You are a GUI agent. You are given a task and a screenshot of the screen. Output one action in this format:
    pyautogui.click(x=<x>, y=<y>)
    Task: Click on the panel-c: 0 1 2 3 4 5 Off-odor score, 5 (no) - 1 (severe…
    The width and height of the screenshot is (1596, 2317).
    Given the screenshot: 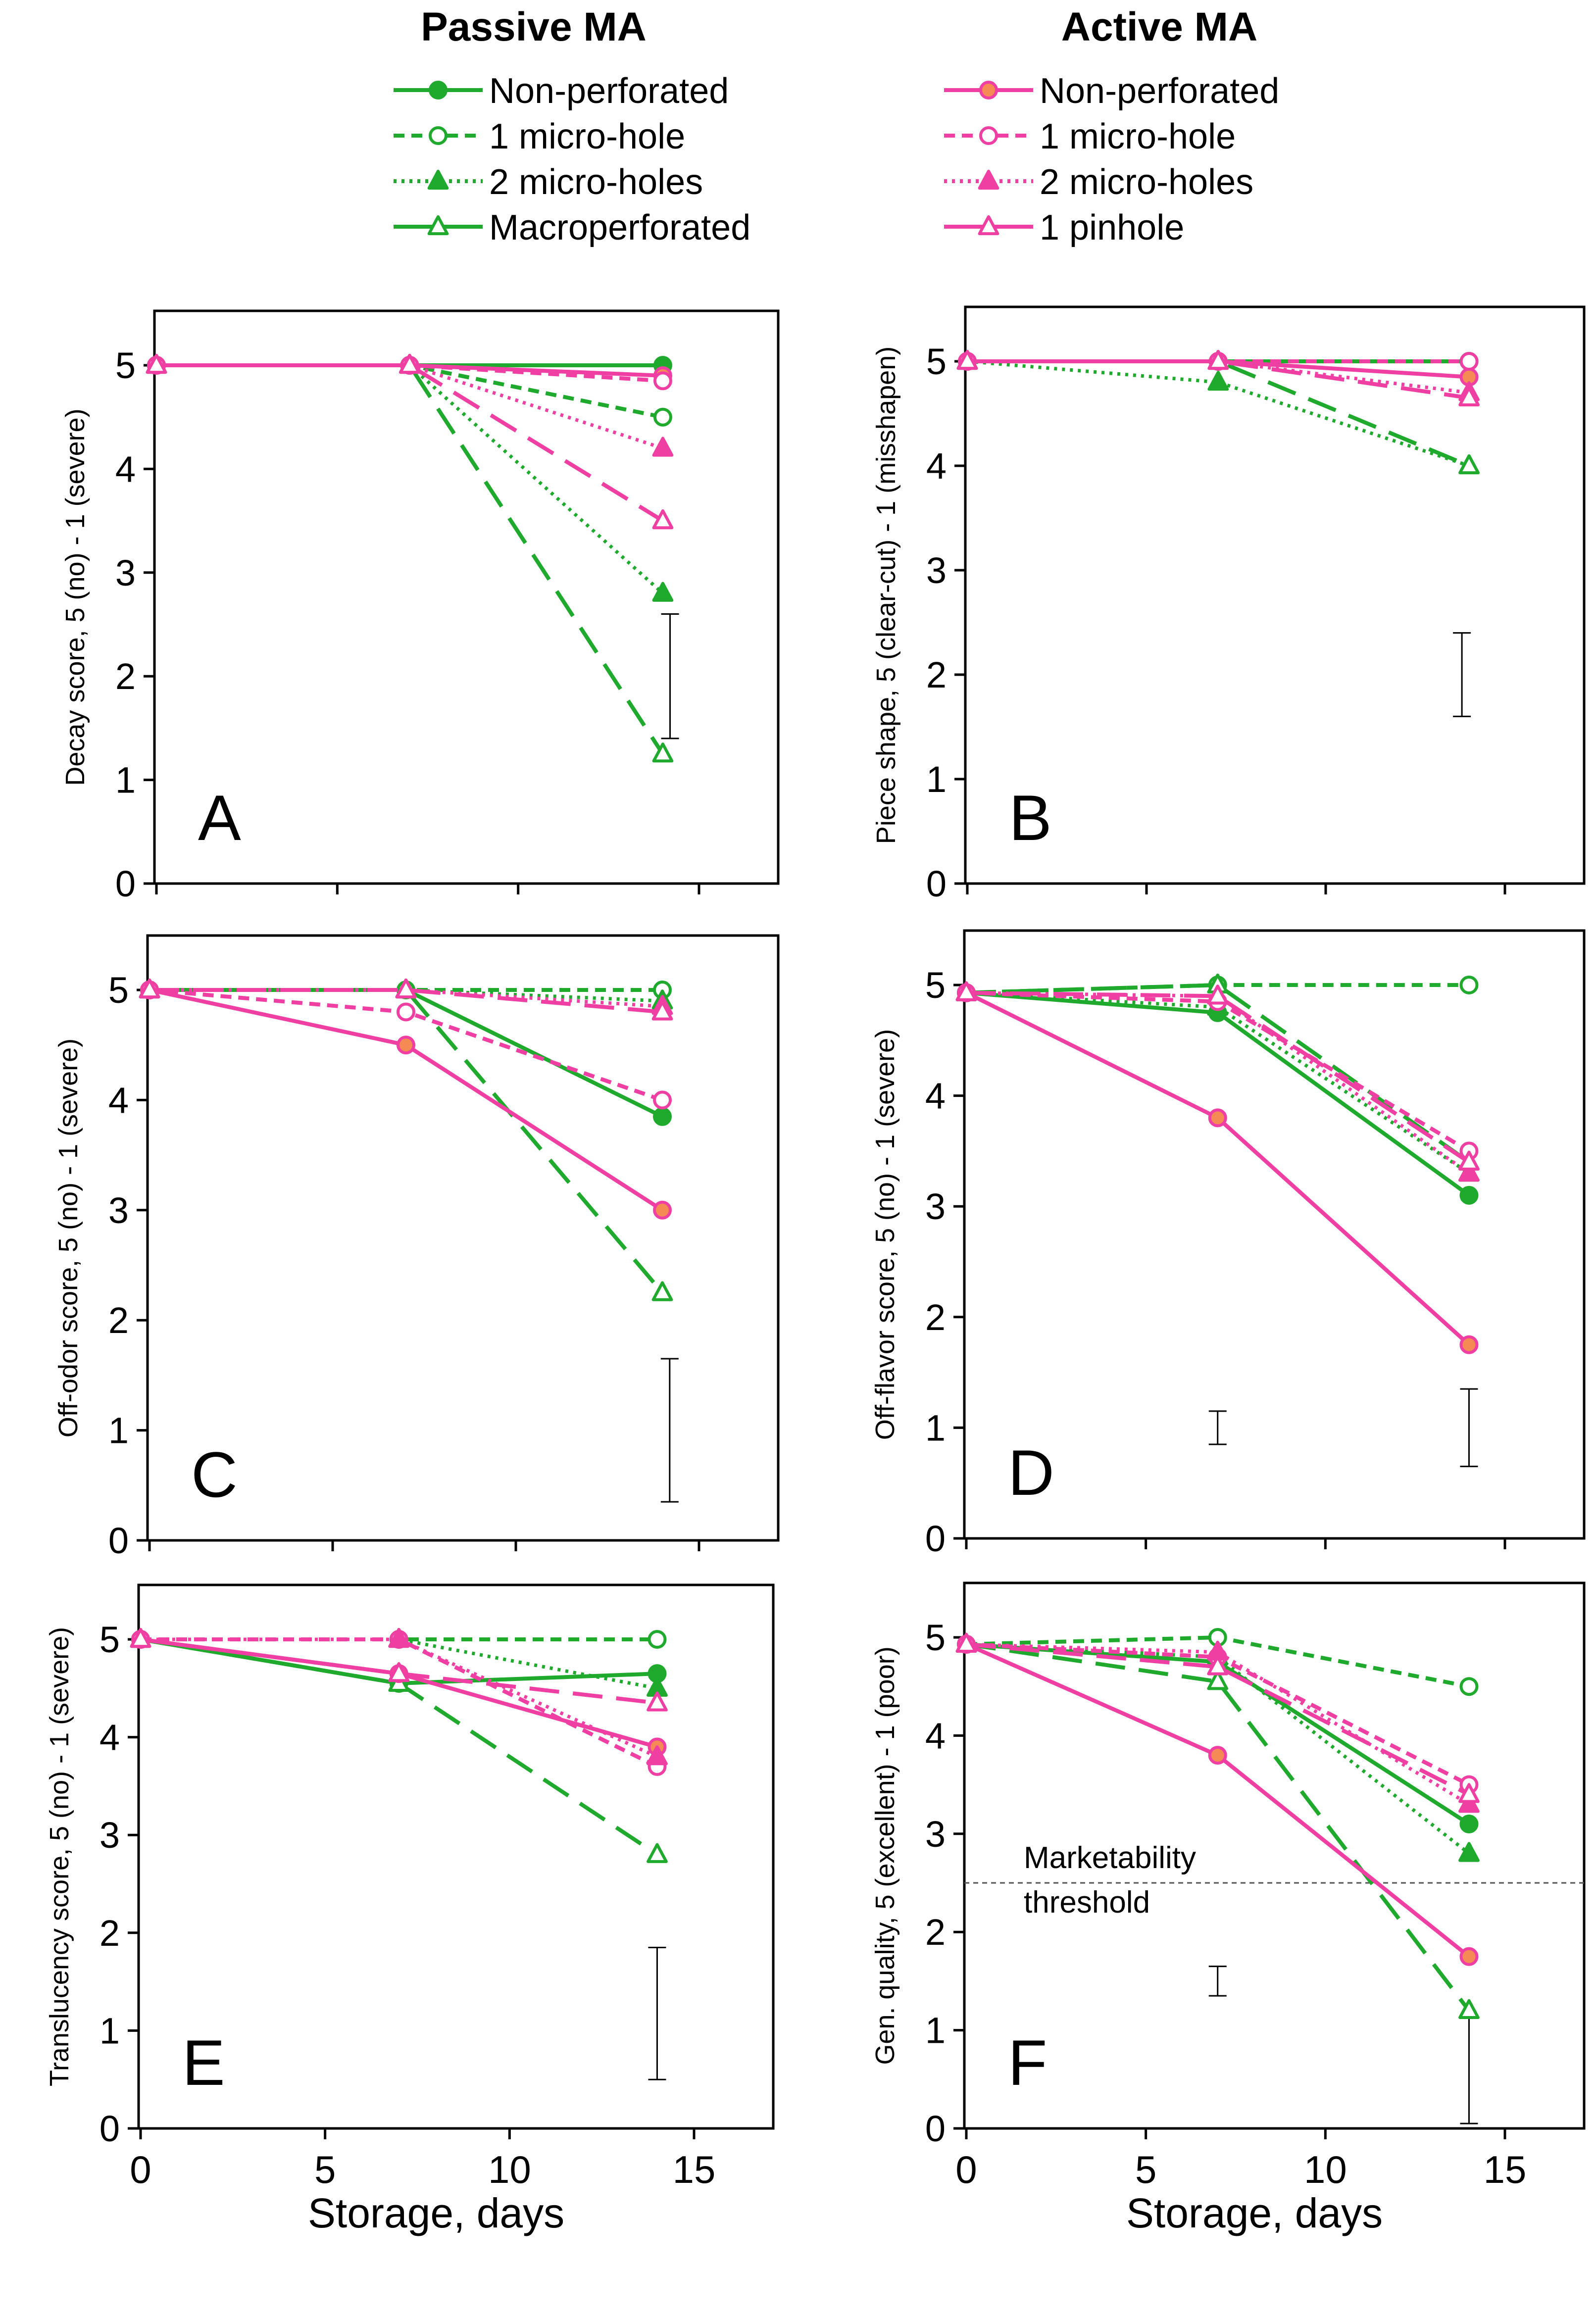 What is the action you would take?
    pyautogui.click(x=416, y=1247)
    